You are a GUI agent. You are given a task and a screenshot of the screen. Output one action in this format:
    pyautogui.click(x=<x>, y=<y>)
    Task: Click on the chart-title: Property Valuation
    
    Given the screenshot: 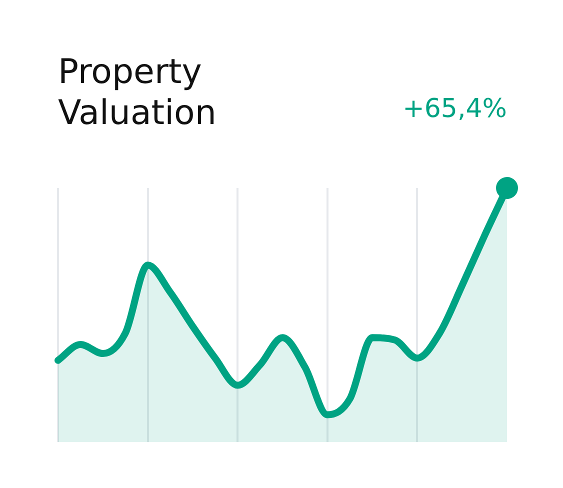 What is the action you would take?
    pyautogui.click(x=138, y=93)
    